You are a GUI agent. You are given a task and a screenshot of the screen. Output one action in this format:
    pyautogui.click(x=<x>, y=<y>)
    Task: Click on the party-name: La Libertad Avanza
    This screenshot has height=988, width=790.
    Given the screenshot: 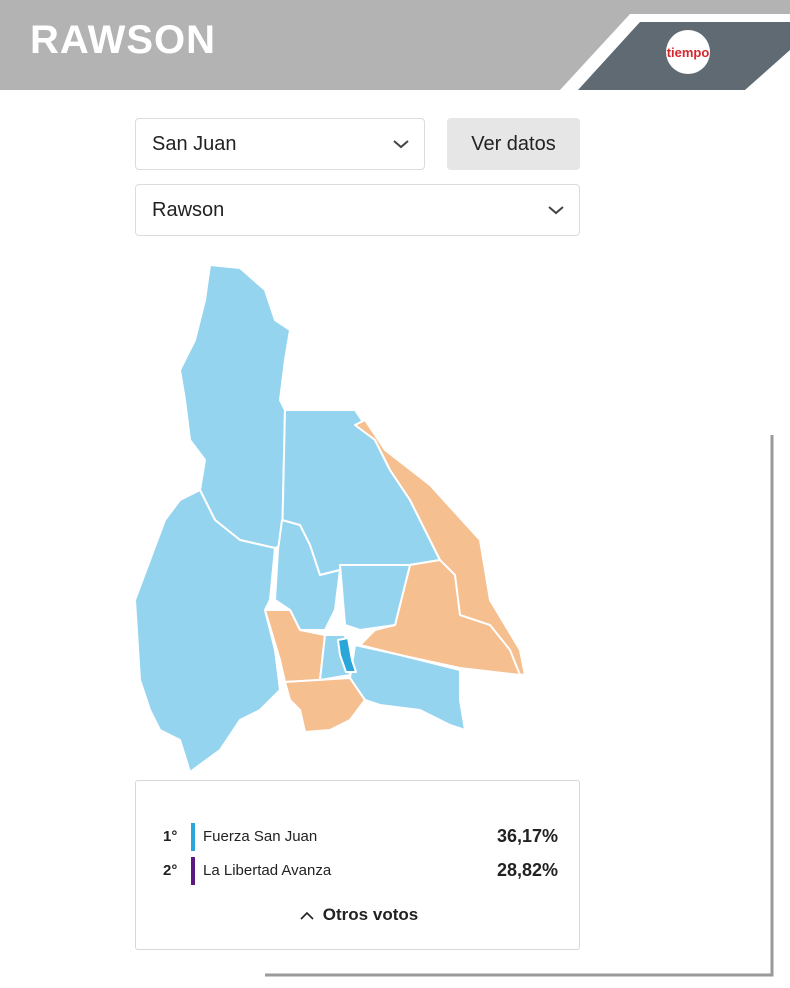 What is the action you would take?
    pyautogui.click(x=267, y=870)
    